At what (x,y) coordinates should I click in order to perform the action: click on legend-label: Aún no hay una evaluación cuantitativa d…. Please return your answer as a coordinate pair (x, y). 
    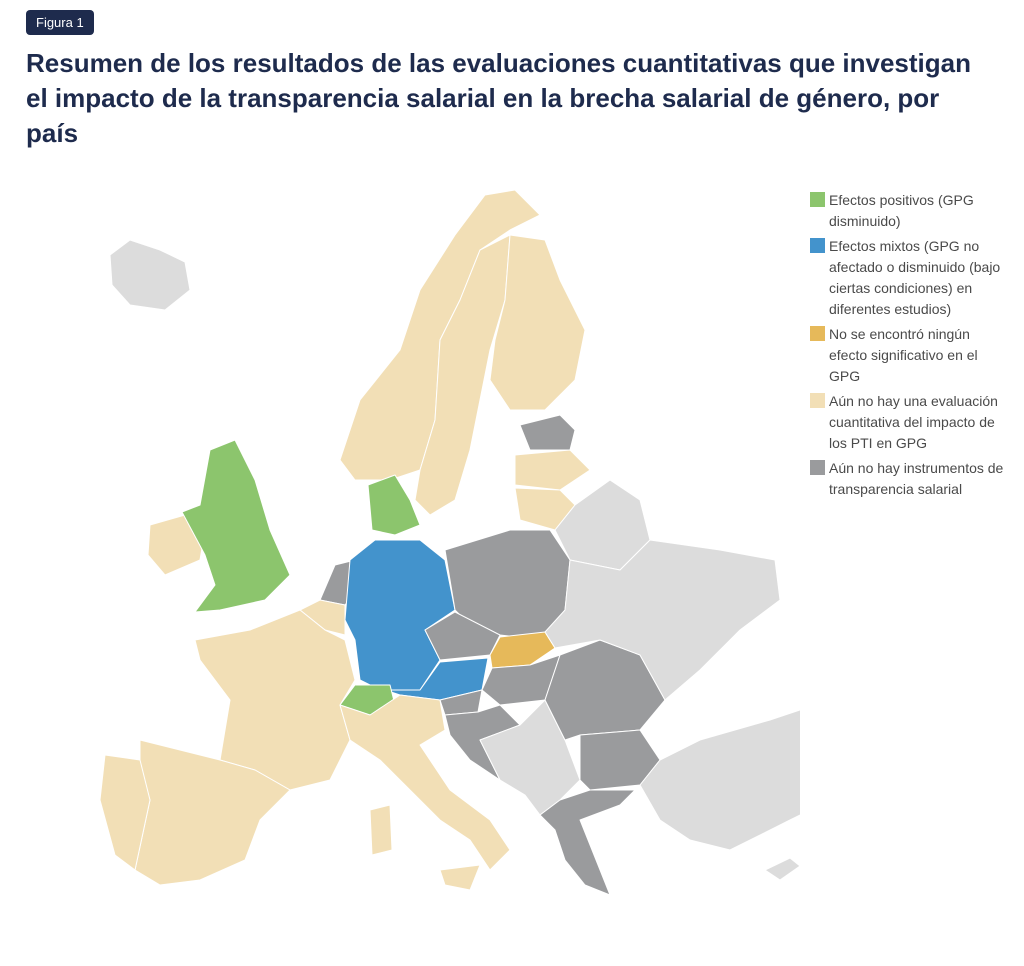
    Looking at the image, I should click on (913, 422).